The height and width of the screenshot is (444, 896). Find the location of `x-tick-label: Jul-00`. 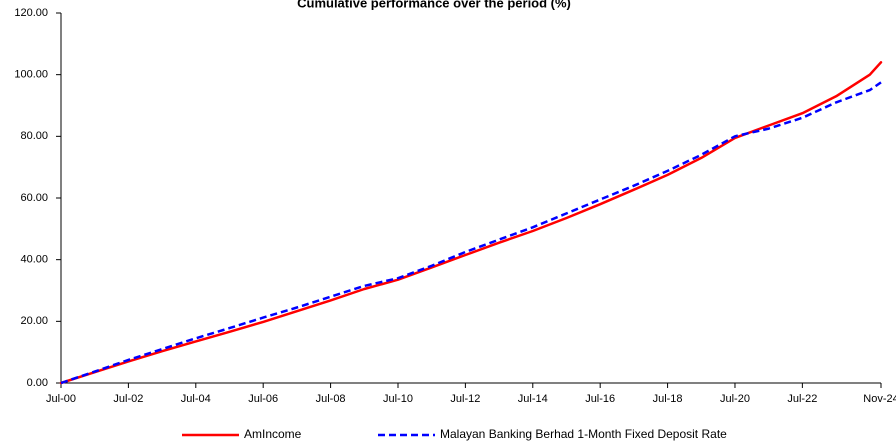

x-tick-label: Jul-00 is located at coordinates (61, 399).